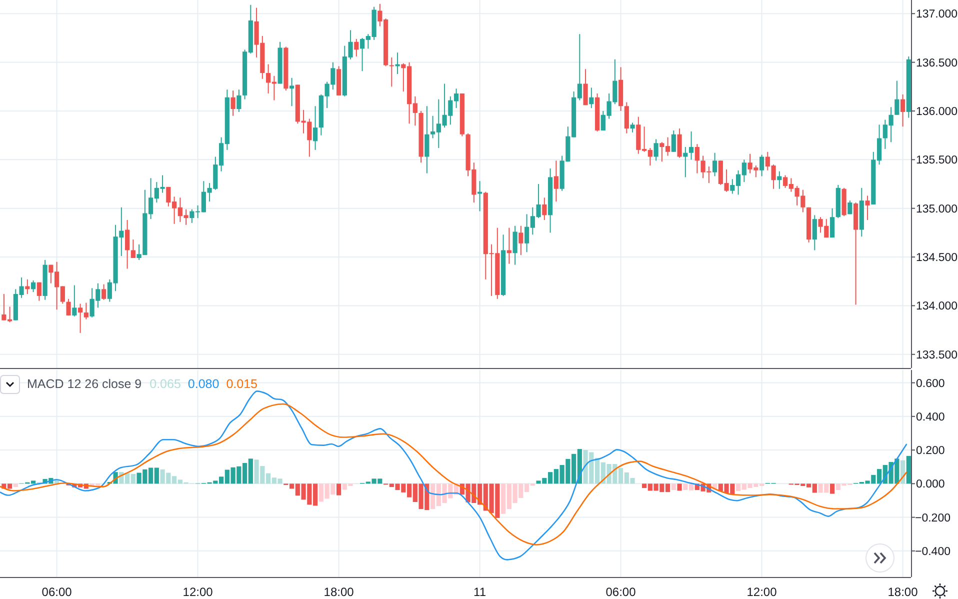 The image size is (958, 599). Describe the element at coordinates (930, 417) in the screenshot. I see `y-tick-label: 0.400` at that location.